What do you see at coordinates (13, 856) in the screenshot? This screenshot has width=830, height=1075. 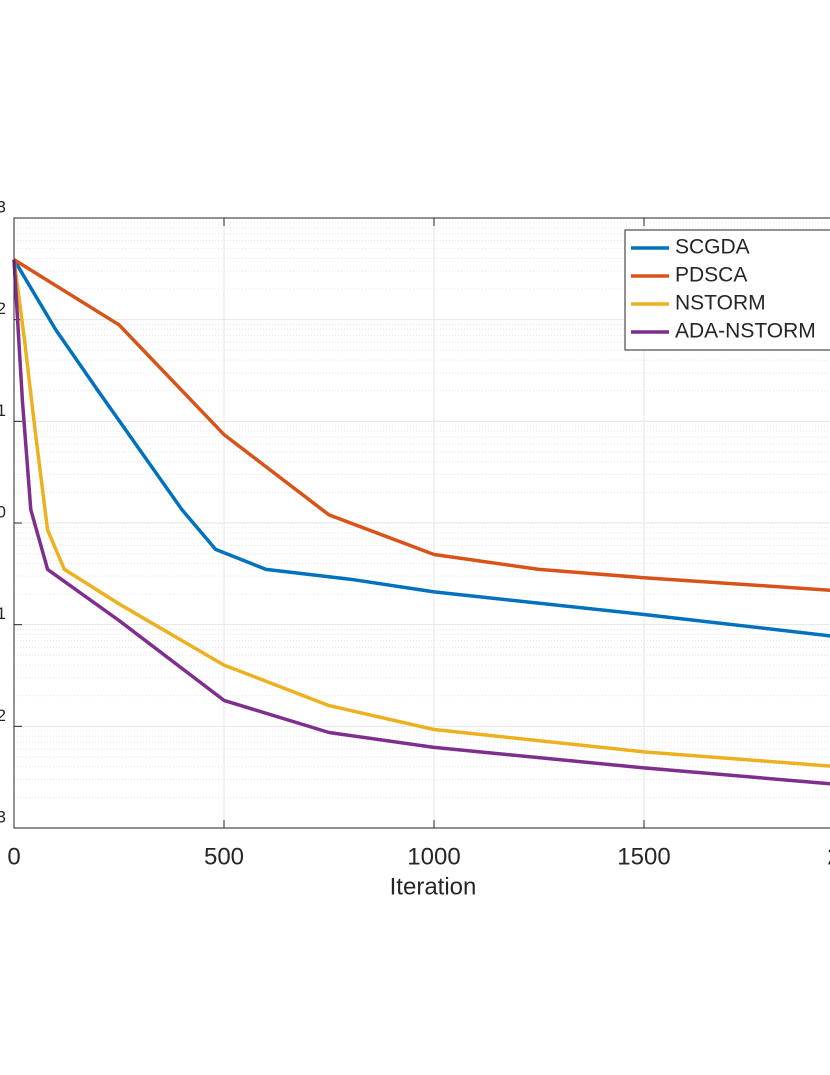 I see `x-tick-label: 0` at bounding box center [13, 856].